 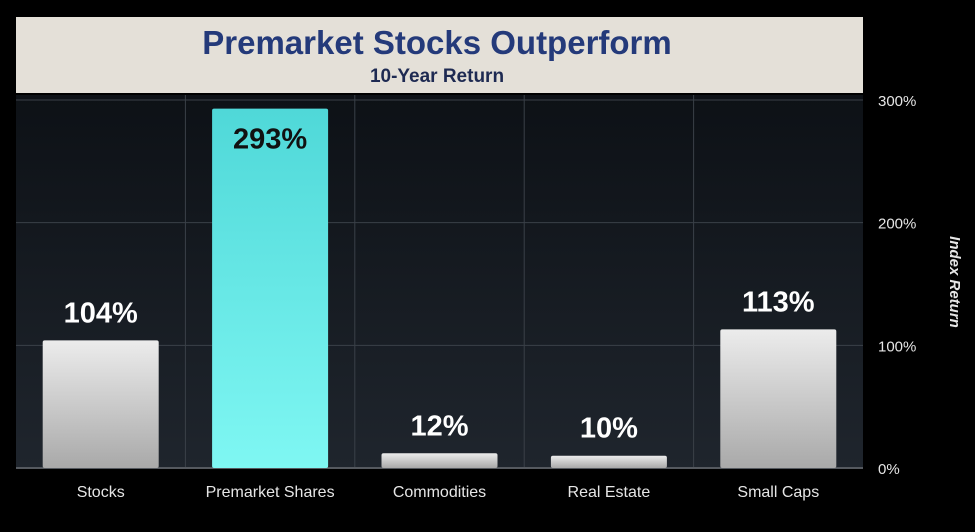 I want to click on chart-subtitle: 10-Year Return, so click(x=437, y=76).